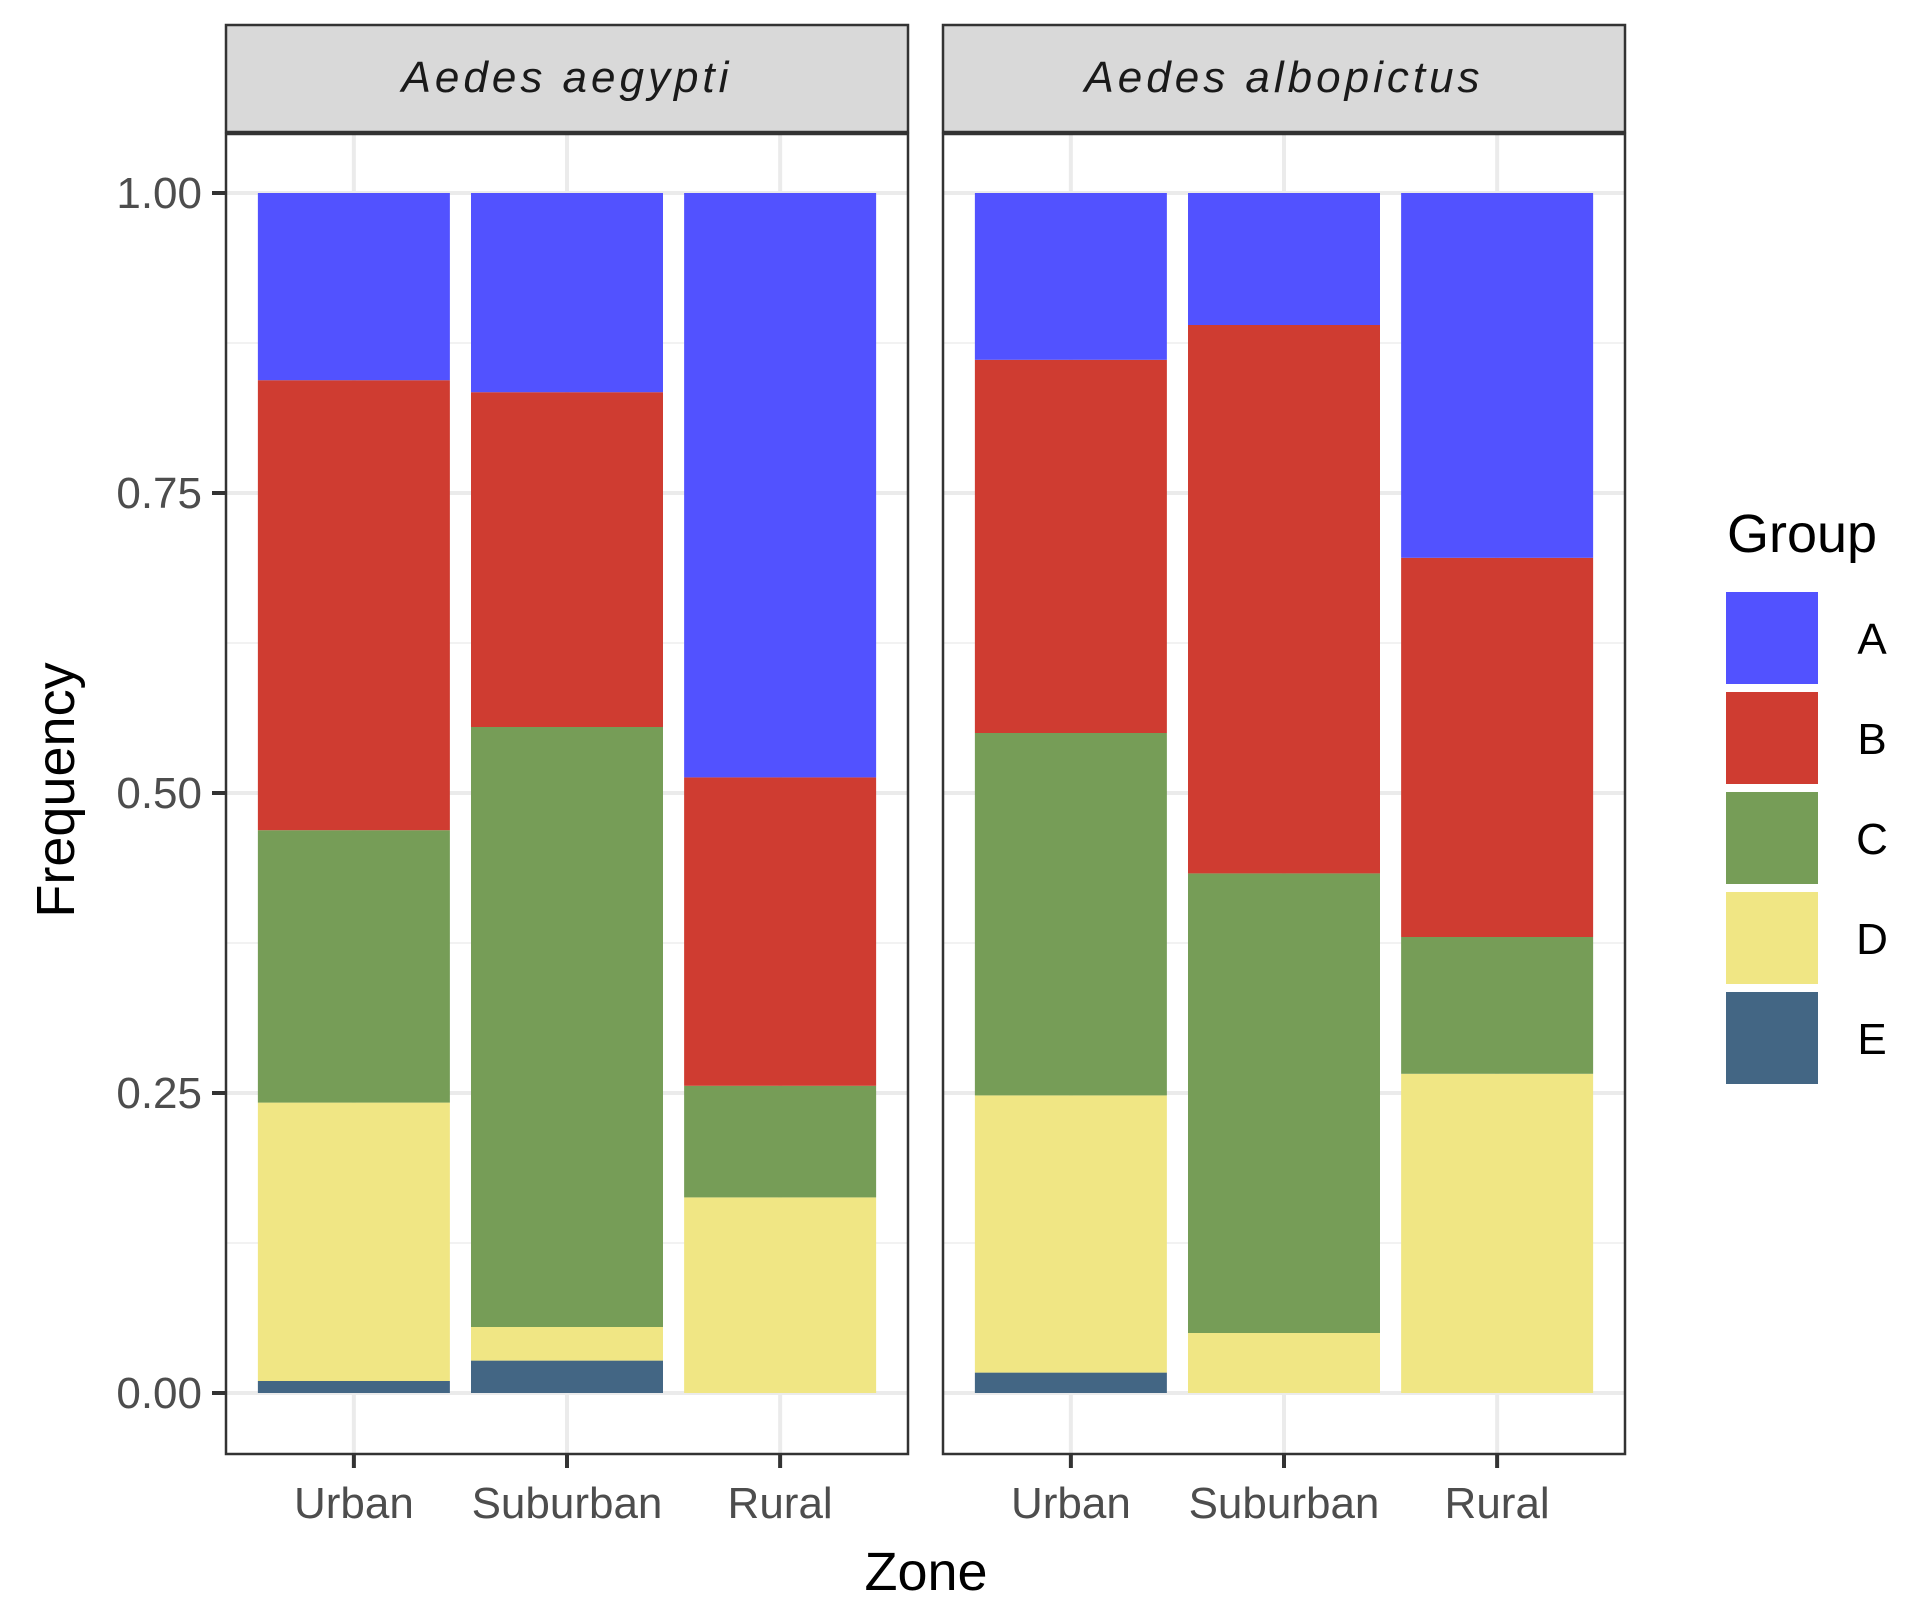 This screenshot has height=1610, width=1915. I want to click on y-tick-label: 0.75, so click(159, 493).